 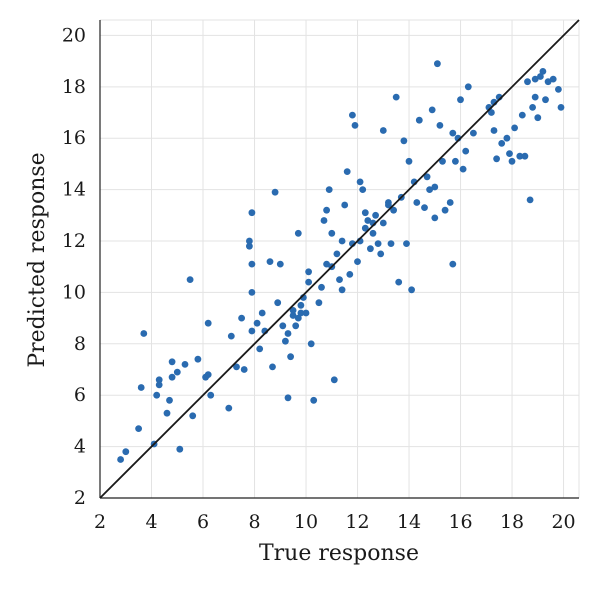 I want to click on x-tick-label: 4, so click(x=151, y=522).